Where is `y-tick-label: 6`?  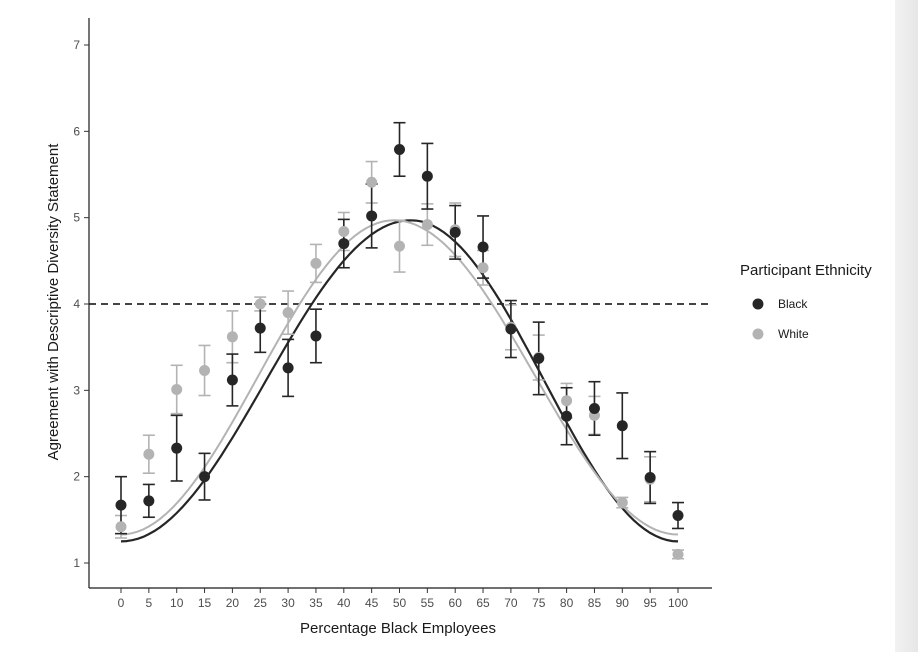
y-tick-label: 6 is located at coordinates (76, 131).